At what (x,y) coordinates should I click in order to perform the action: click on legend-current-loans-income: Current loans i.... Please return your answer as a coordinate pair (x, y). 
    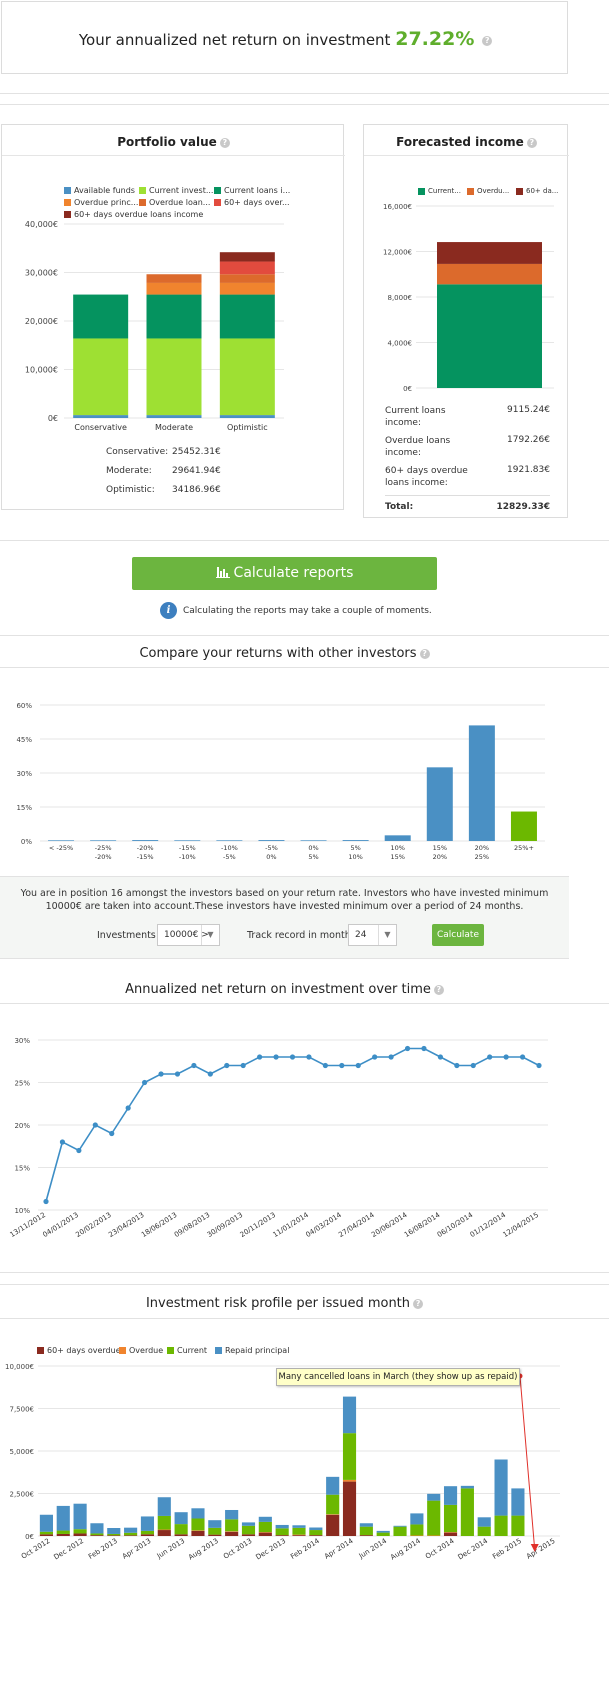
    Looking at the image, I should click on (252, 190).